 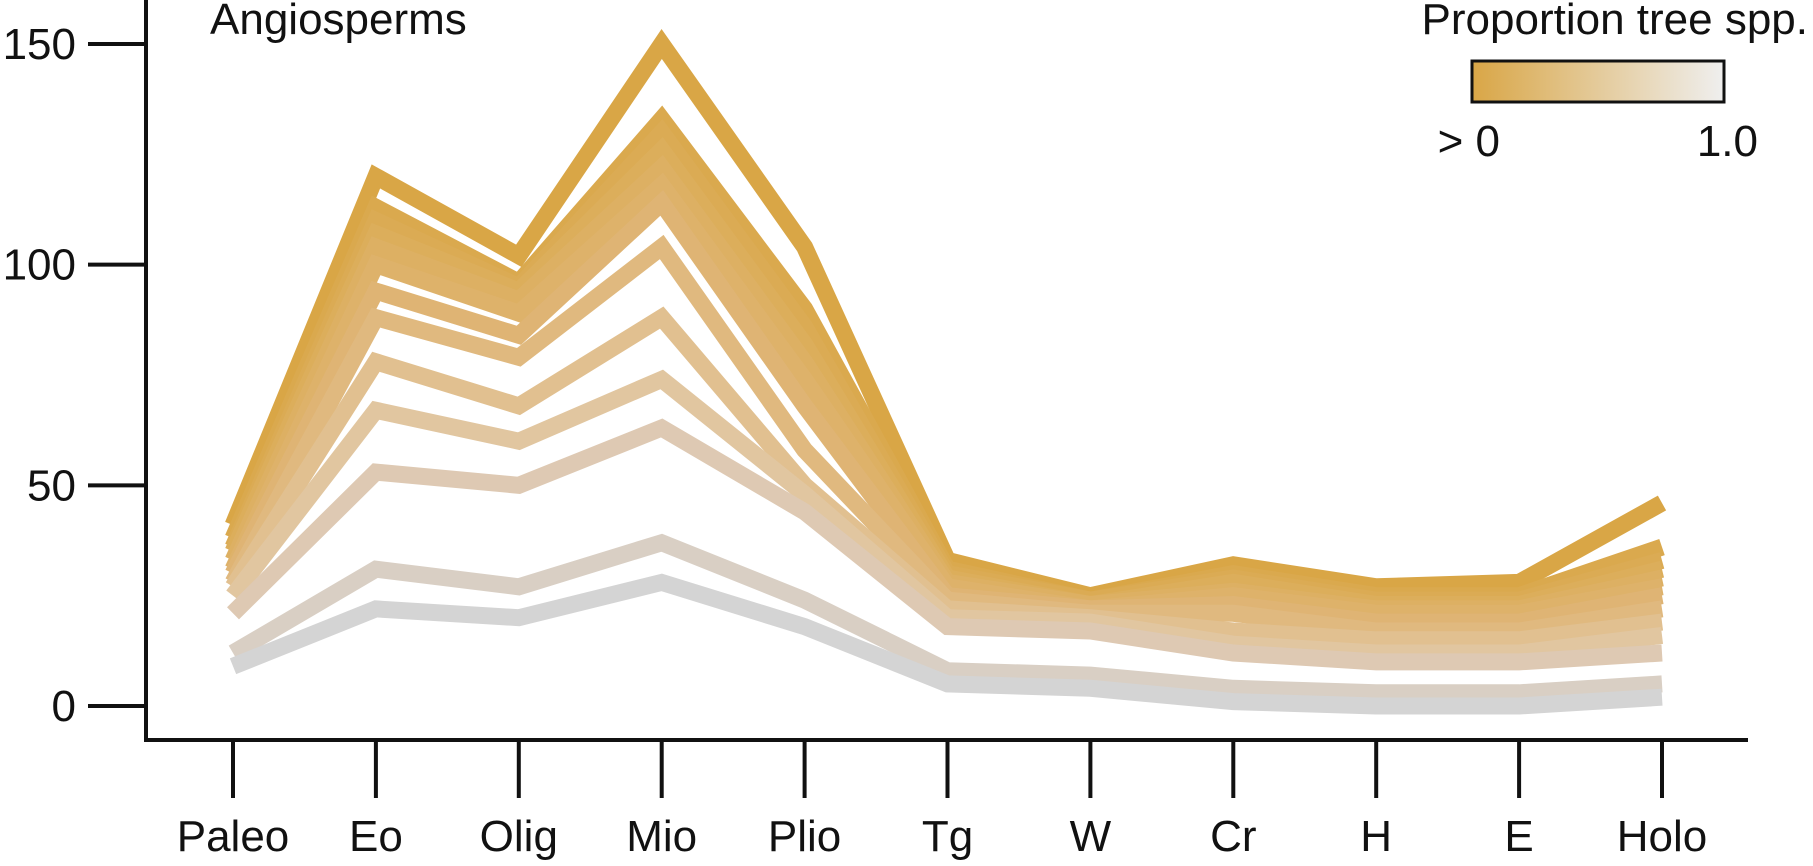 What do you see at coordinates (338, 22) in the screenshot?
I see `panel-title: Angiosperms` at bounding box center [338, 22].